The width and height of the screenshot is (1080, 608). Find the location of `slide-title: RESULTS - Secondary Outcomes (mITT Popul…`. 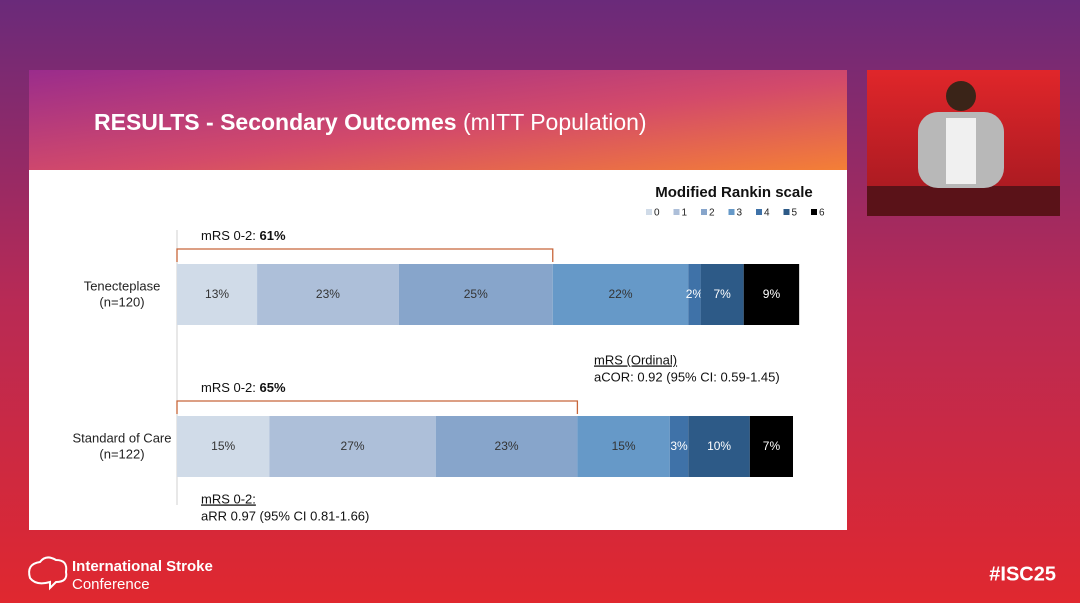

slide-title: RESULTS - Secondary Outcomes (mITT Popul… is located at coordinates (370, 122).